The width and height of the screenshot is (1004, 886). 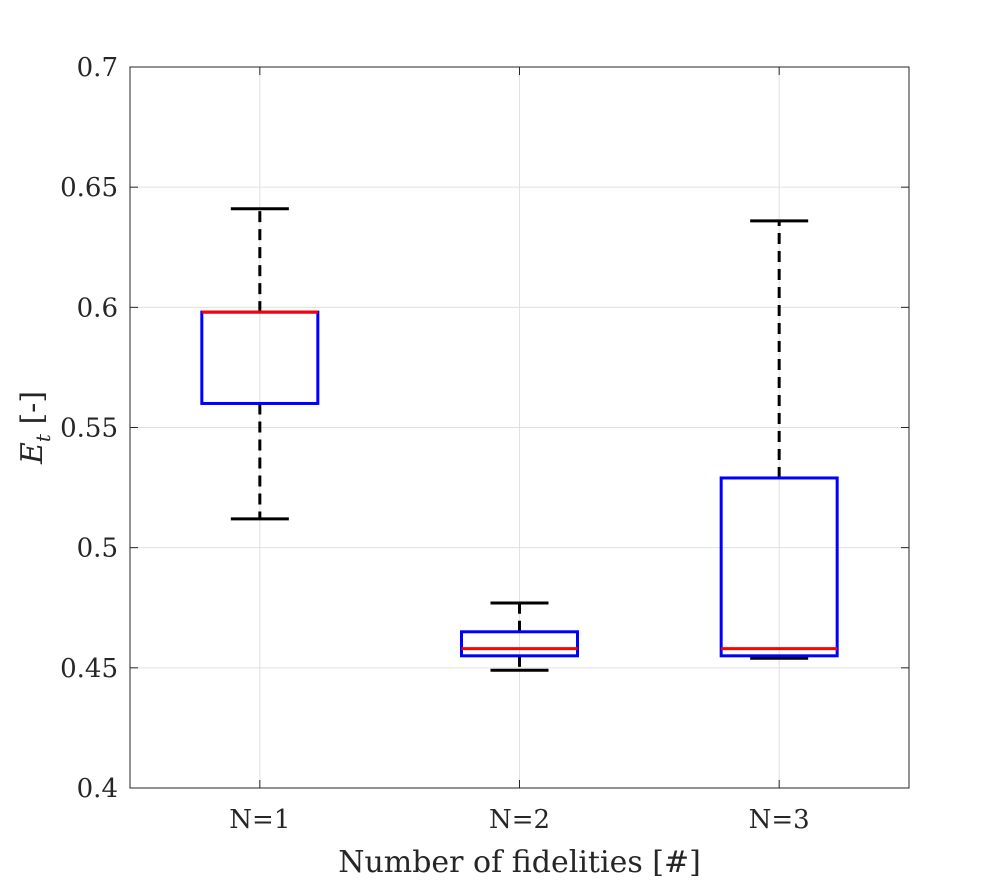 What do you see at coordinates (97, 68) in the screenshot?
I see `y-tick-label: 0.7` at bounding box center [97, 68].